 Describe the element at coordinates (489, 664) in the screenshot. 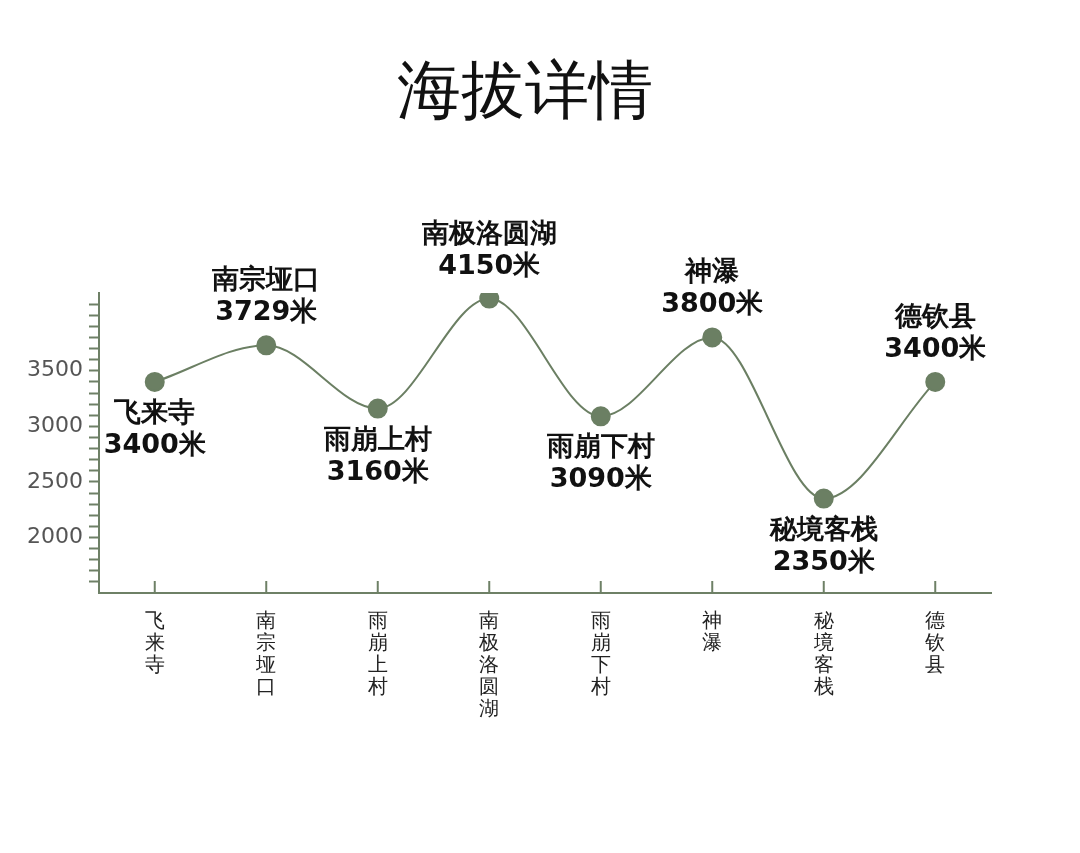

I see `x-tick-label: 南 极 洛 圆 湖` at that location.